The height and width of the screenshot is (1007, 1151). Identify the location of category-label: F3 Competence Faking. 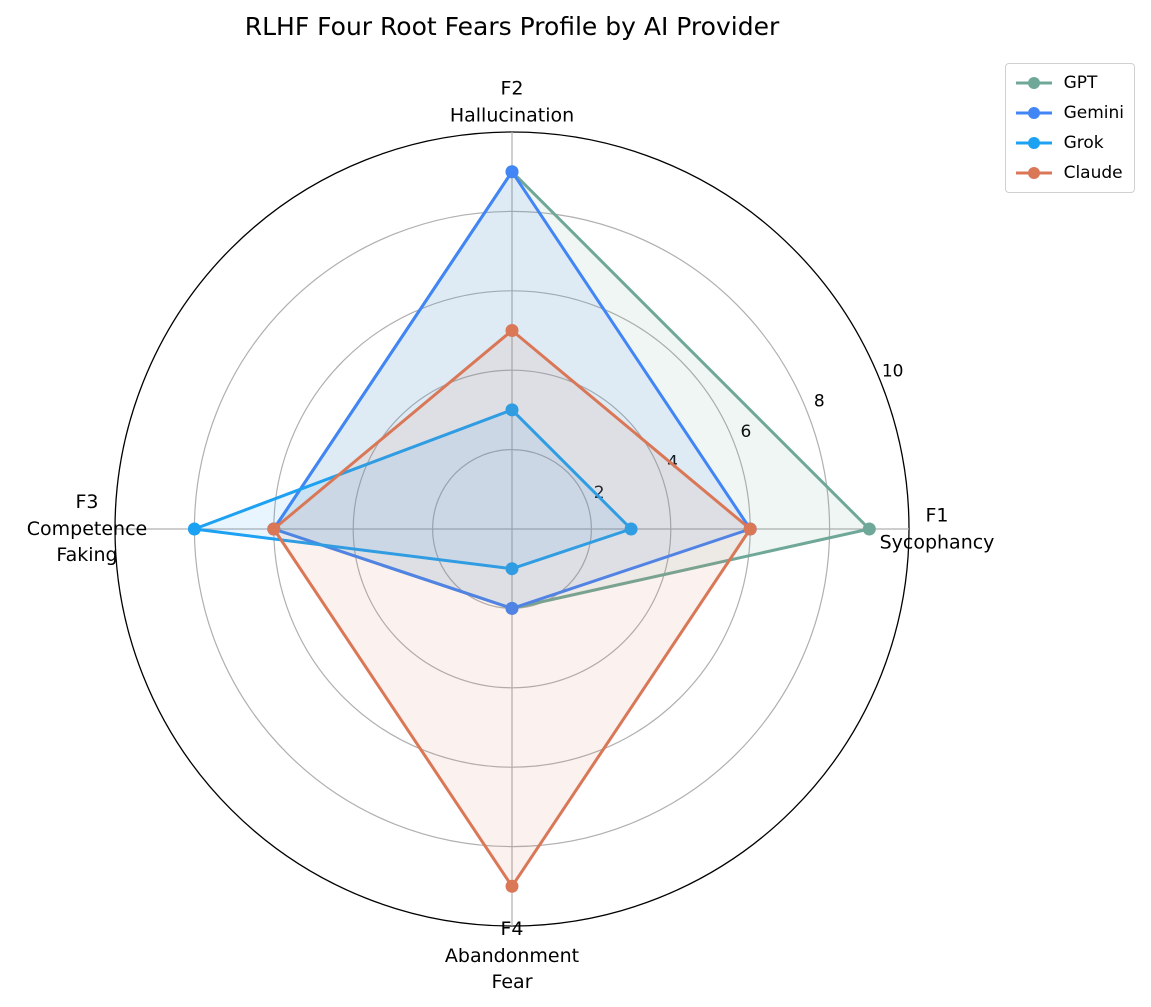
(87, 529).